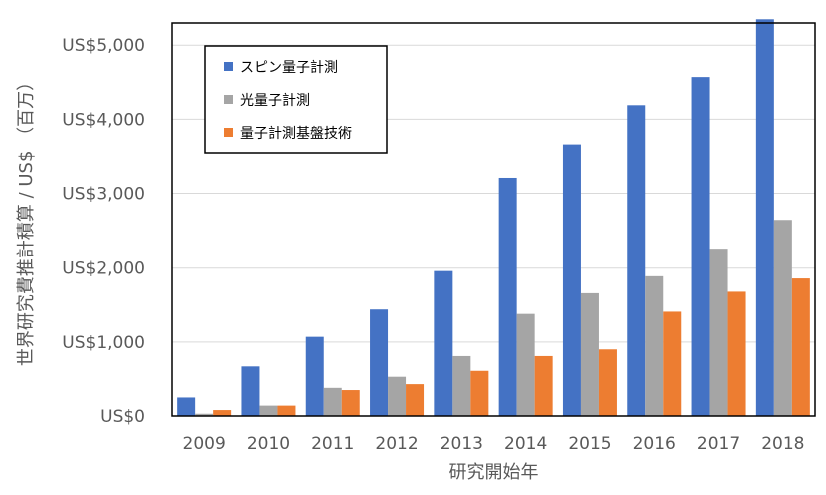  Describe the element at coordinates (332, 444) in the screenshot. I see `x-tick-label: 2011` at that location.